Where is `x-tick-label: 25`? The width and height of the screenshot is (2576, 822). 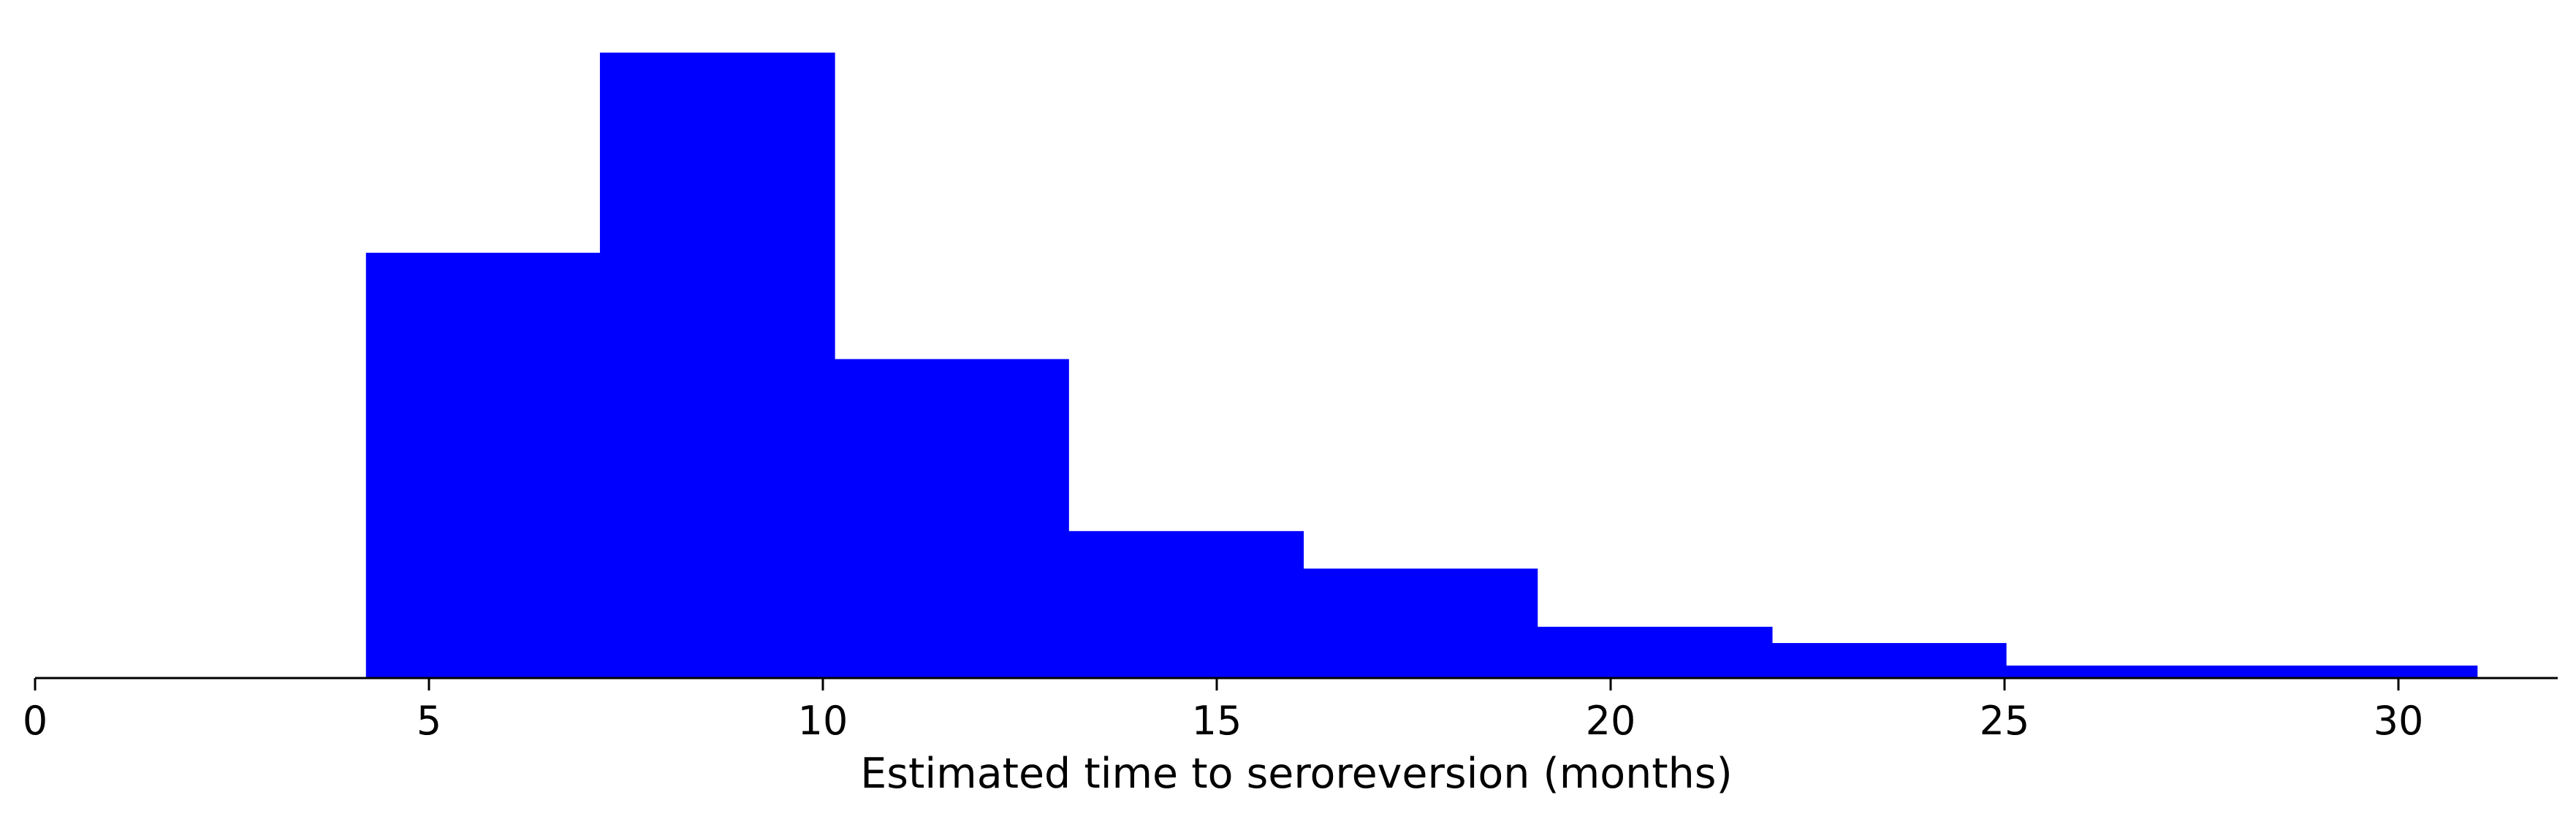
x-tick-label: 25 is located at coordinates (2005, 721).